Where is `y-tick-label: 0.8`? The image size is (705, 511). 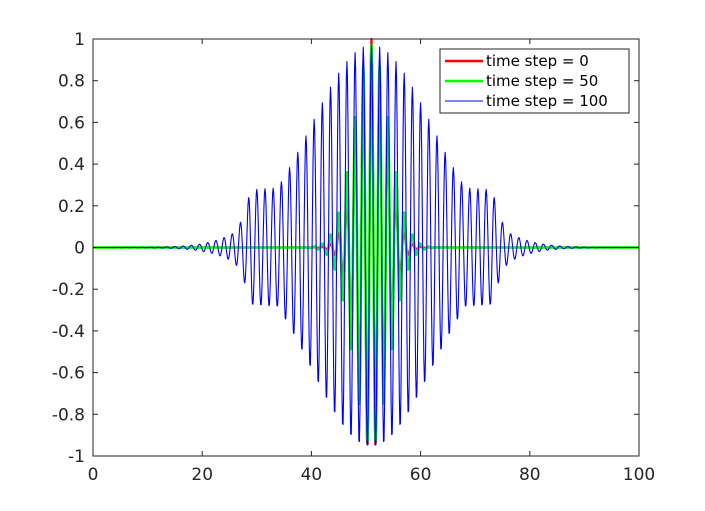 y-tick-label: 0.8 is located at coordinates (71, 82).